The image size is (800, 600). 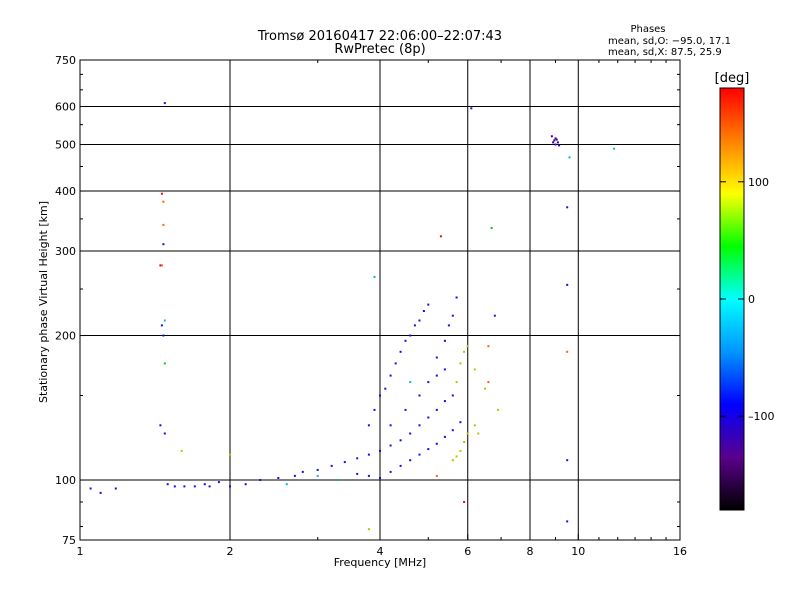 What do you see at coordinates (758, 182) in the screenshot?
I see `colorbar-tick-label: 100` at bounding box center [758, 182].